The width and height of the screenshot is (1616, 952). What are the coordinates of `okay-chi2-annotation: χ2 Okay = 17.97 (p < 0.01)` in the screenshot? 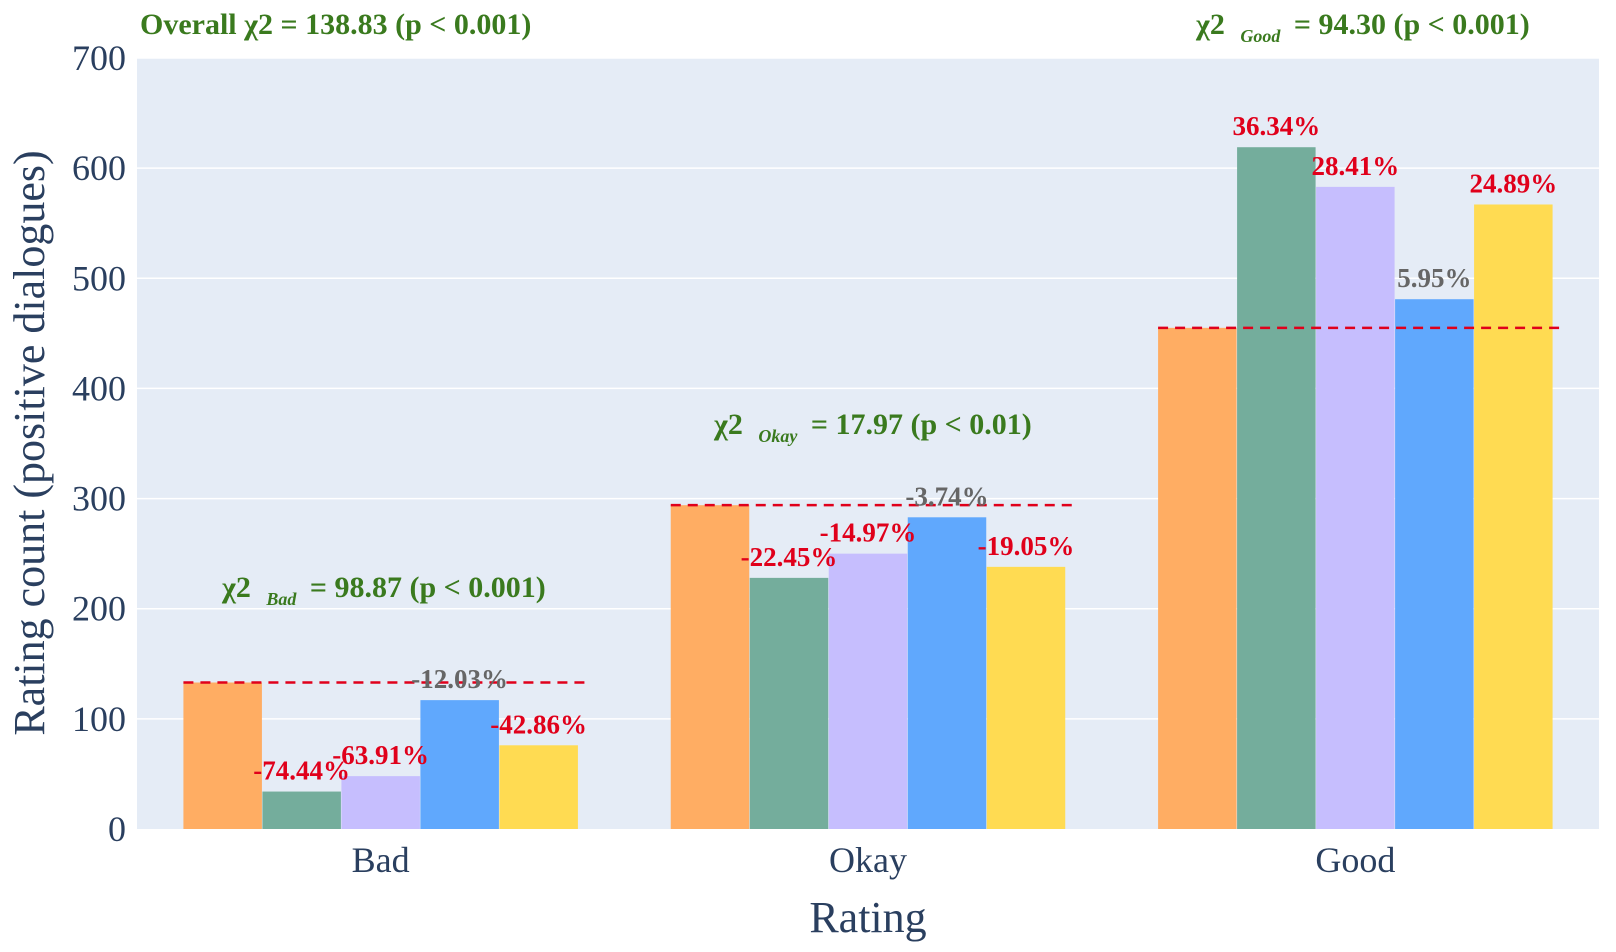 It's located at (872, 428).